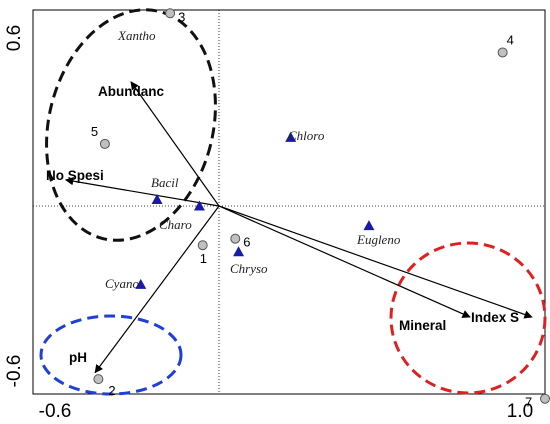 This screenshot has width=550, height=424. Describe the element at coordinates (78, 357) in the screenshot. I see `vector-label-ph: pH` at that location.